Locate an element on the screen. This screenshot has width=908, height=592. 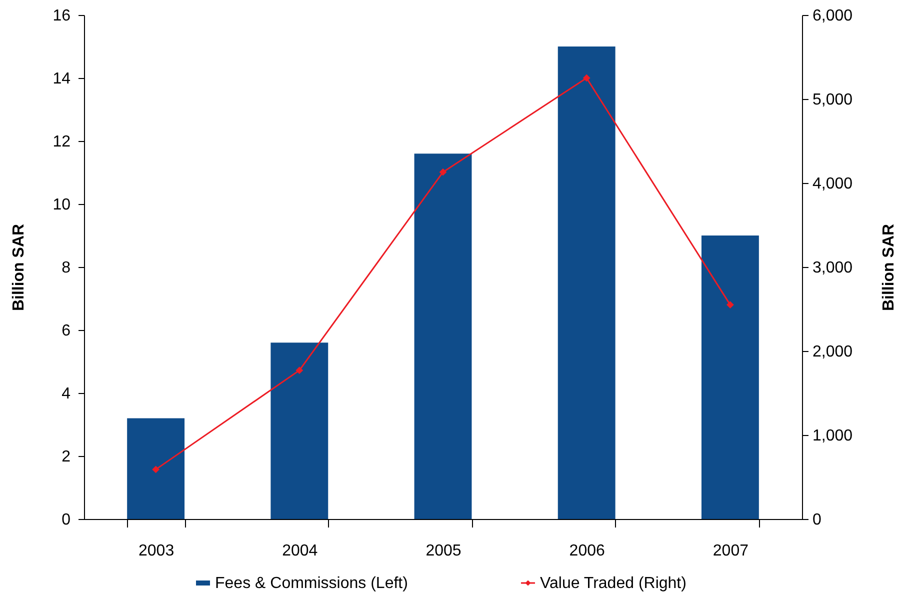
y2-tick-label: 3,000 is located at coordinates (832, 268).